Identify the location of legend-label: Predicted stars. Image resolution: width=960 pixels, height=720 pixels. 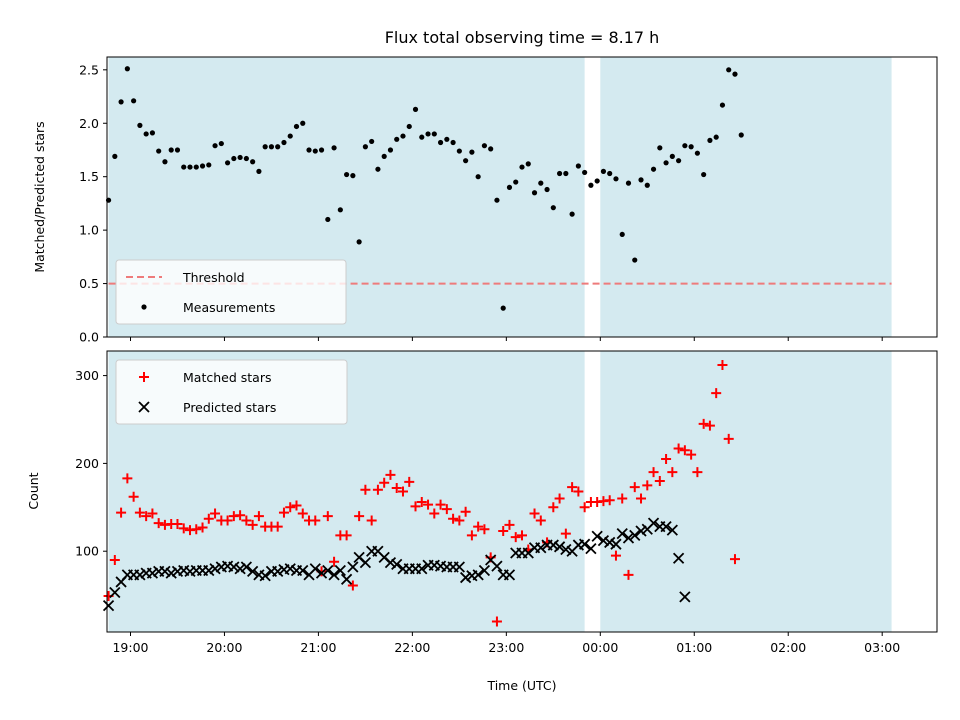
(229, 407).